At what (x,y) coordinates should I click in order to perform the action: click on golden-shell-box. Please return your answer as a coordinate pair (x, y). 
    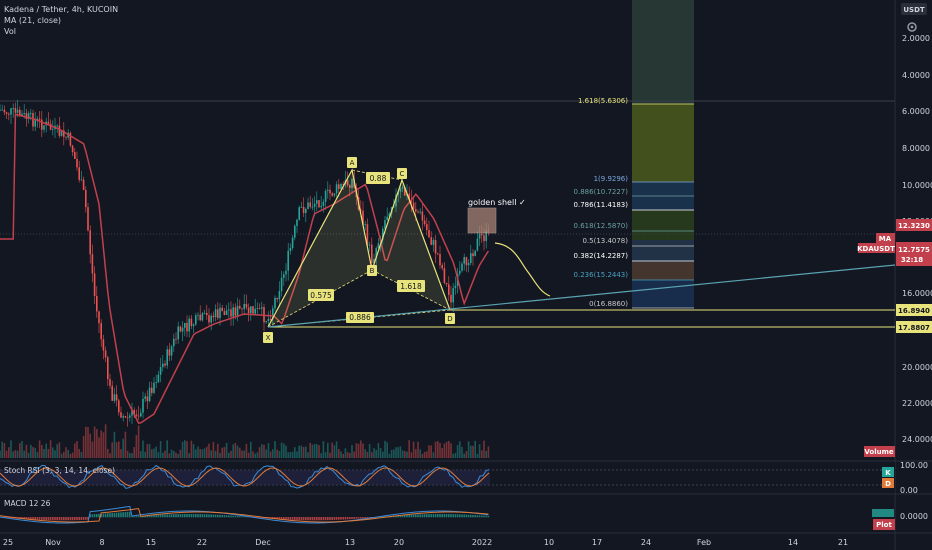
    Looking at the image, I should click on (482, 220).